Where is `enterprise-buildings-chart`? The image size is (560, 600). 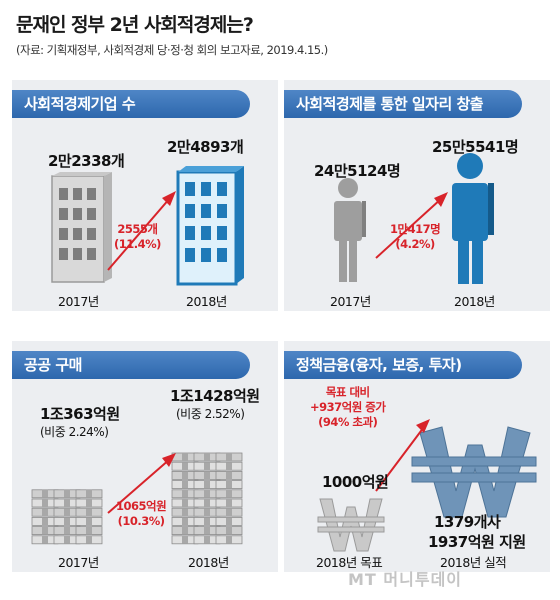 enterprise-buildings-chart is located at coordinates (147, 226).